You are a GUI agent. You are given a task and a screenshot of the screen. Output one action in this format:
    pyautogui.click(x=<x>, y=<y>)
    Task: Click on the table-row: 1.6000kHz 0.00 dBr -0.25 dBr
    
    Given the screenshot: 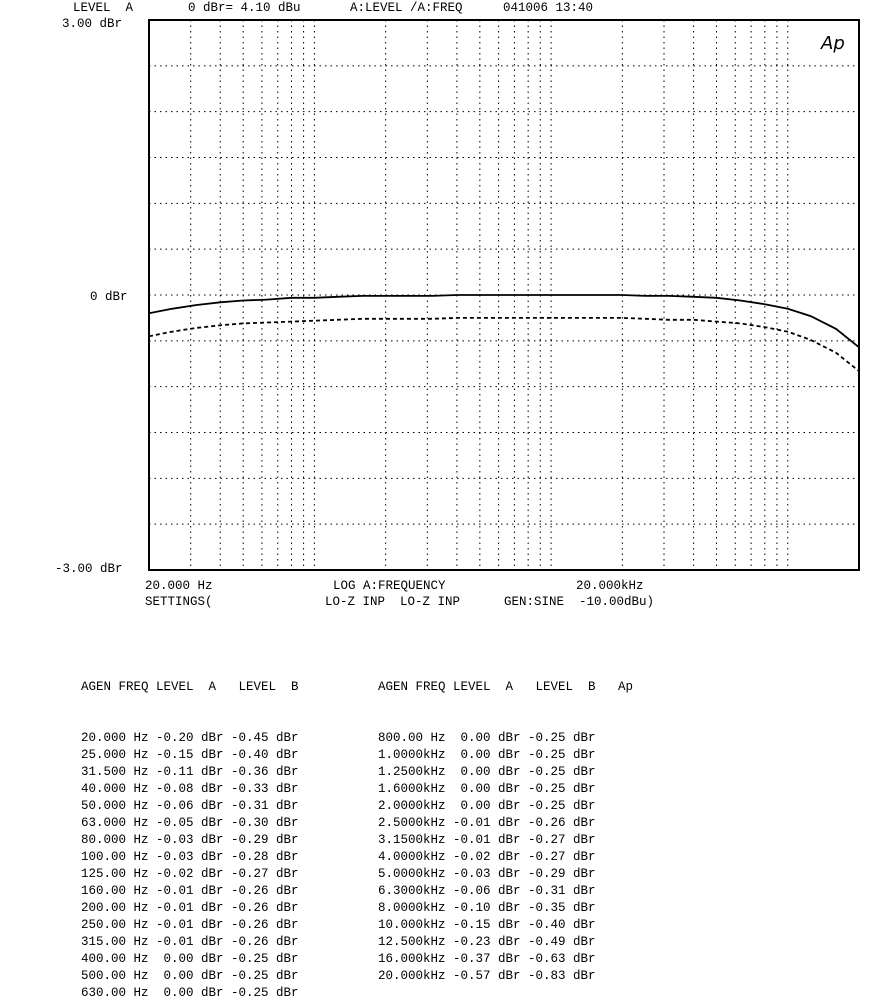 What is the action you would take?
    pyautogui.click(x=487, y=789)
    